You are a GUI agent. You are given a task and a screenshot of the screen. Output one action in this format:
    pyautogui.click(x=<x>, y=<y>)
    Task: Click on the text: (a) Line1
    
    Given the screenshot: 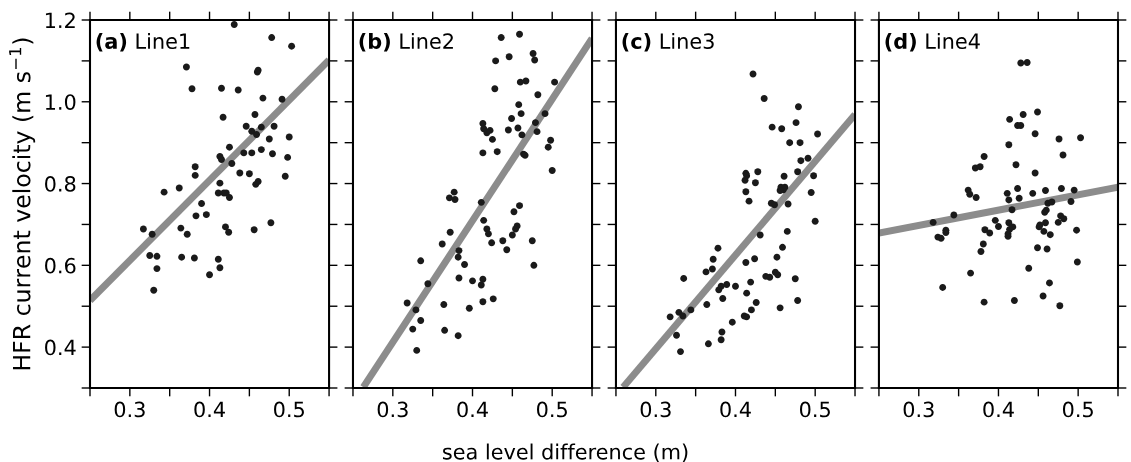 What is the action you would take?
    pyautogui.click(x=143, y=42)
    